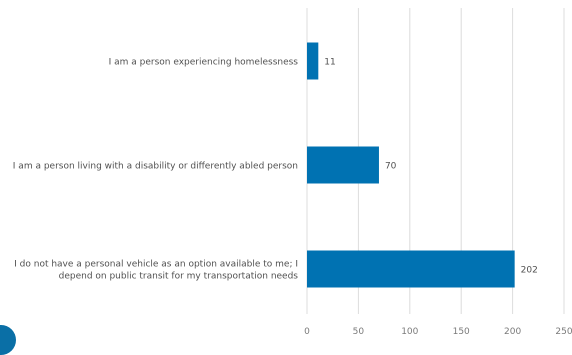 This screenshot has width=572, height=355. I want to click on x-tick-label: 50, so click(359, 332).